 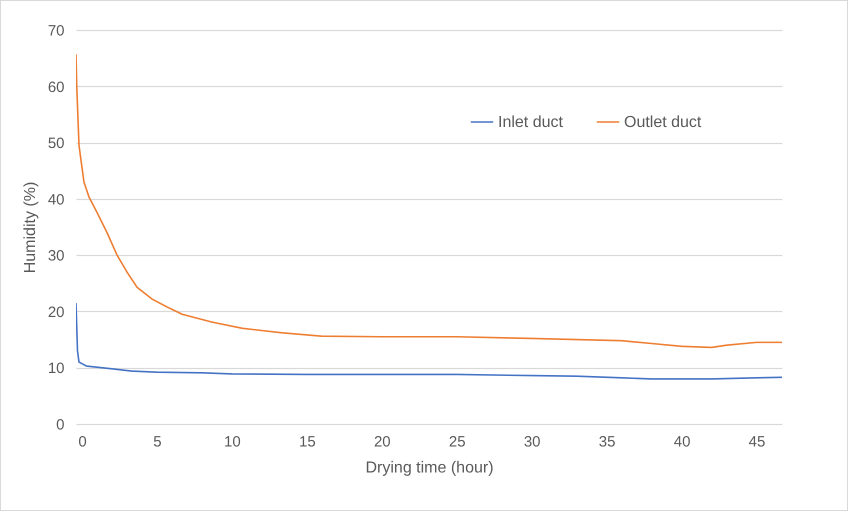 I want to click on y-tick-label: 0, so click(x=60, y=425).